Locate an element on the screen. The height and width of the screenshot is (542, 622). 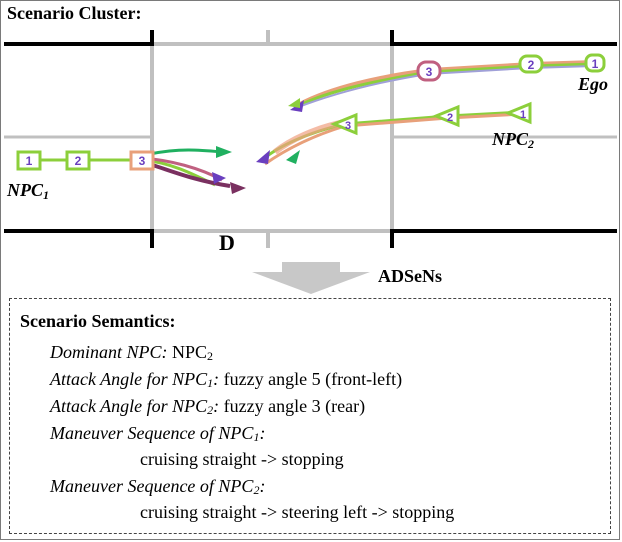
cluster-title: Scenario Cluster: is located at coordinates (74, 13).